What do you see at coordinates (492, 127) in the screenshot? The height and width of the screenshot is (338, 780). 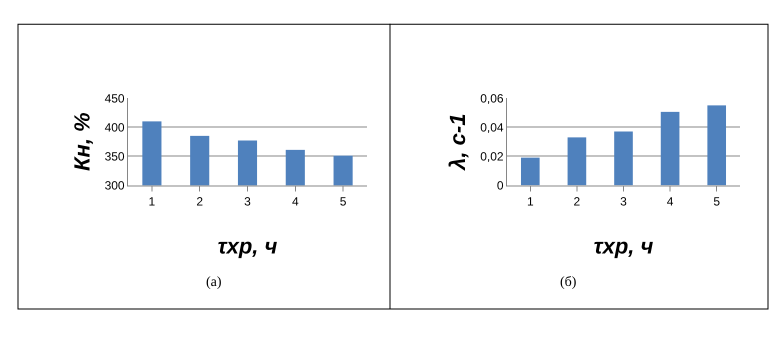 I see `y-tick-label: 0,04` at bounding box center [492, 127].